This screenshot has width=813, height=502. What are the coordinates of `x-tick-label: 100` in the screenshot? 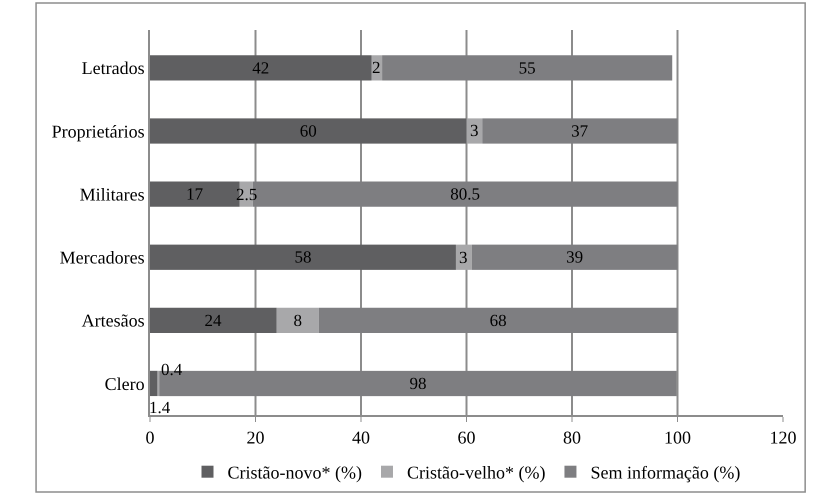 It's located at (677, 437).